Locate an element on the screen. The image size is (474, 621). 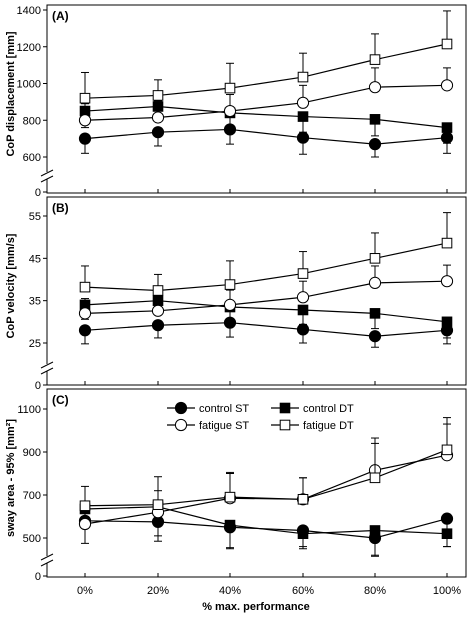
legend-item: fatigue DT is located at coordinates (312, 425).